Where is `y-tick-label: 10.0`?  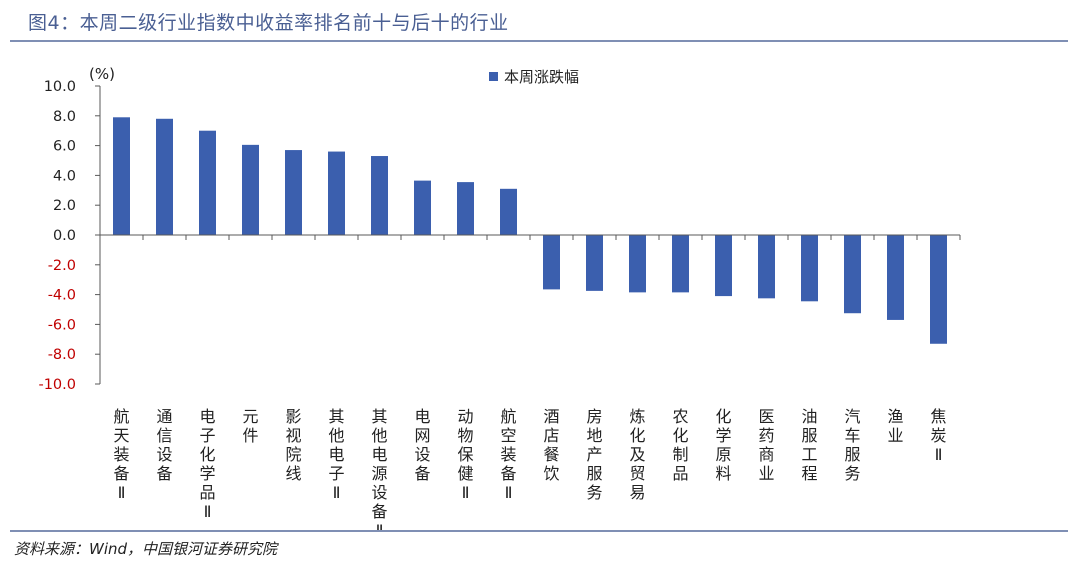 y-tick-label: 10.0 is located at coordinates (60, 87).